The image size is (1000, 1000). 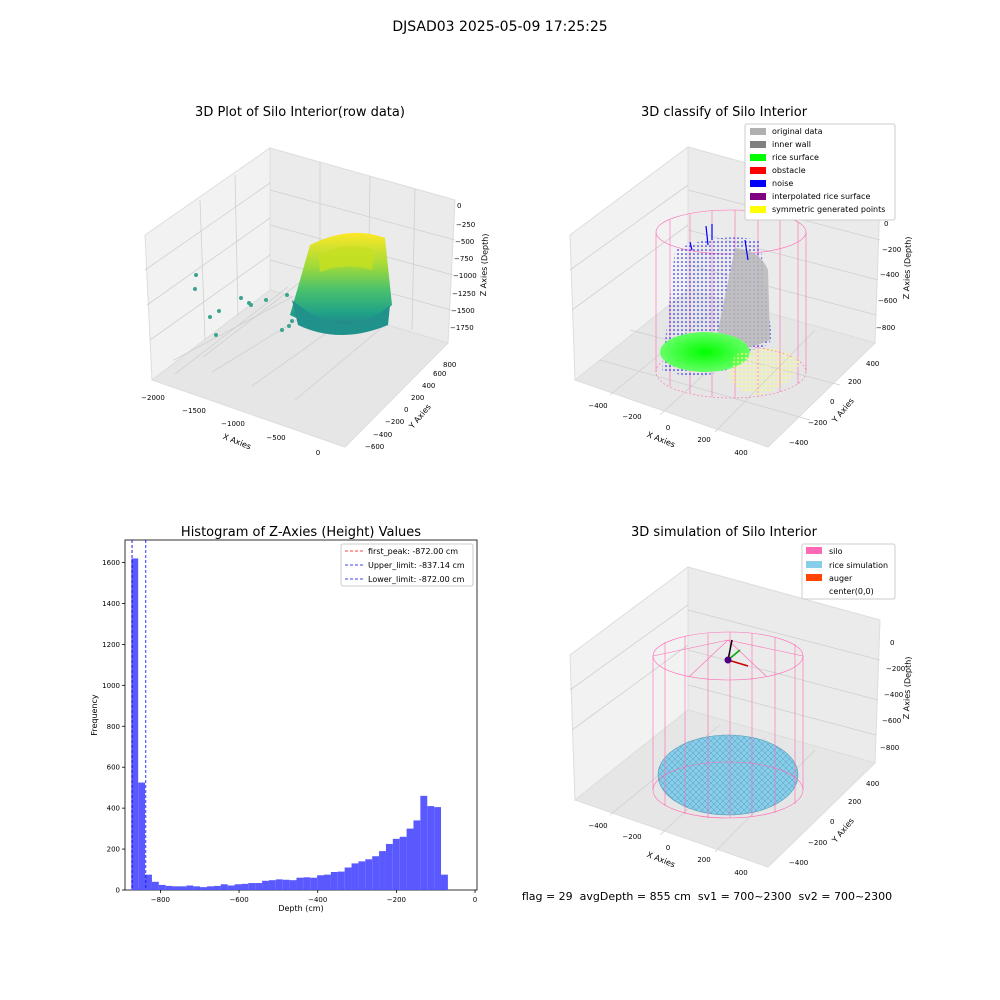 What do you see at coordinates (758, 183) in the screenshot?
I see `legend-swatch-noise` at bounding box center [758, 183].